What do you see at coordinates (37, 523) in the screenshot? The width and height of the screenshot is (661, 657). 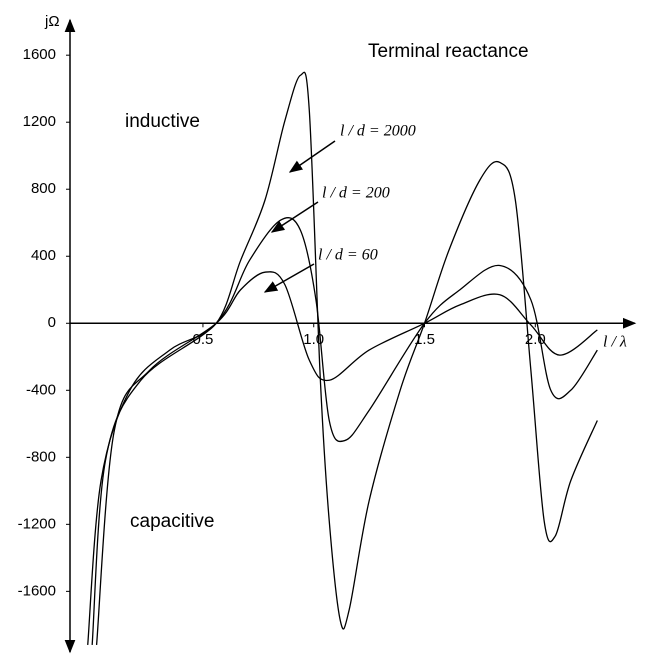 I see `y-tick-label: -1200` at bounding box center [37, 523].